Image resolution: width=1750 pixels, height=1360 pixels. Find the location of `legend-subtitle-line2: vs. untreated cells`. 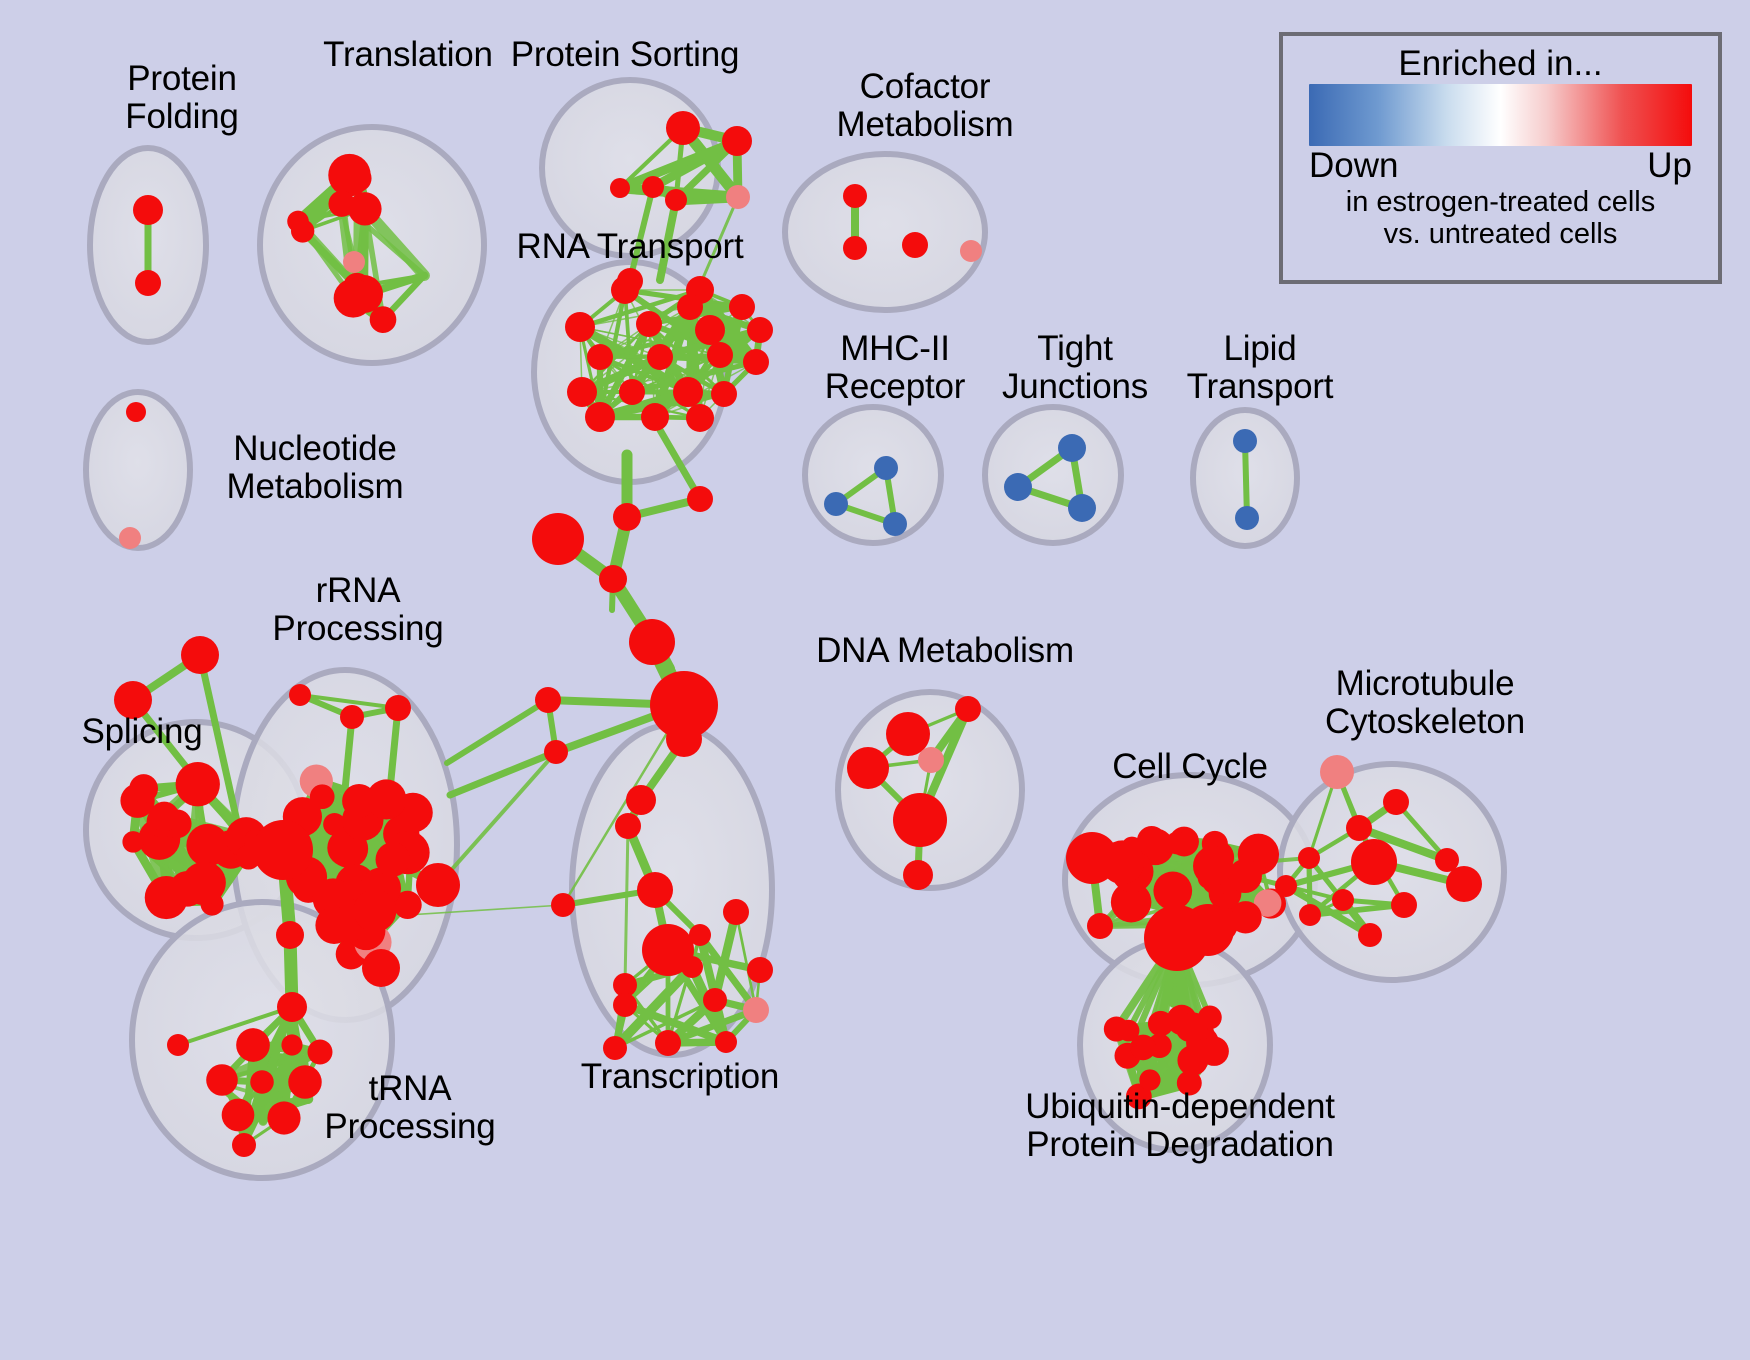

legend-subtitle-line2: vs. untreated cells is located at coordinates (1500, 234).